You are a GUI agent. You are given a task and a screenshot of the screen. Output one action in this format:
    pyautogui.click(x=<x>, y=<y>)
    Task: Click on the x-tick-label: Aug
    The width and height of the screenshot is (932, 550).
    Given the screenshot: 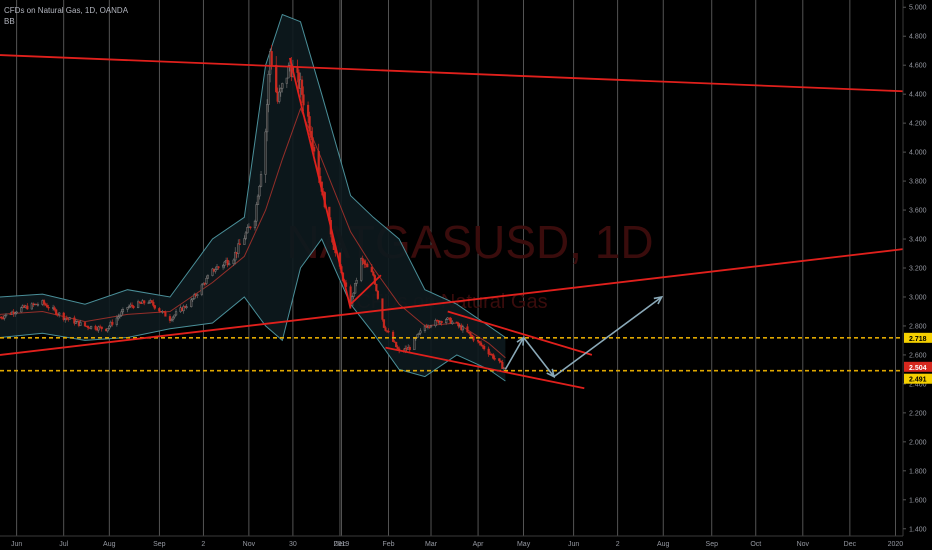 What is the action you would take?
    pyautogui.click(x=109, y=544)
    